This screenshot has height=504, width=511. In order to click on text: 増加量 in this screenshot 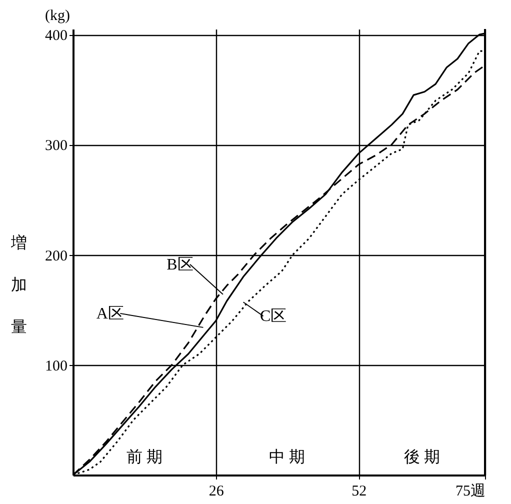, I will do `click(19, 285)`.